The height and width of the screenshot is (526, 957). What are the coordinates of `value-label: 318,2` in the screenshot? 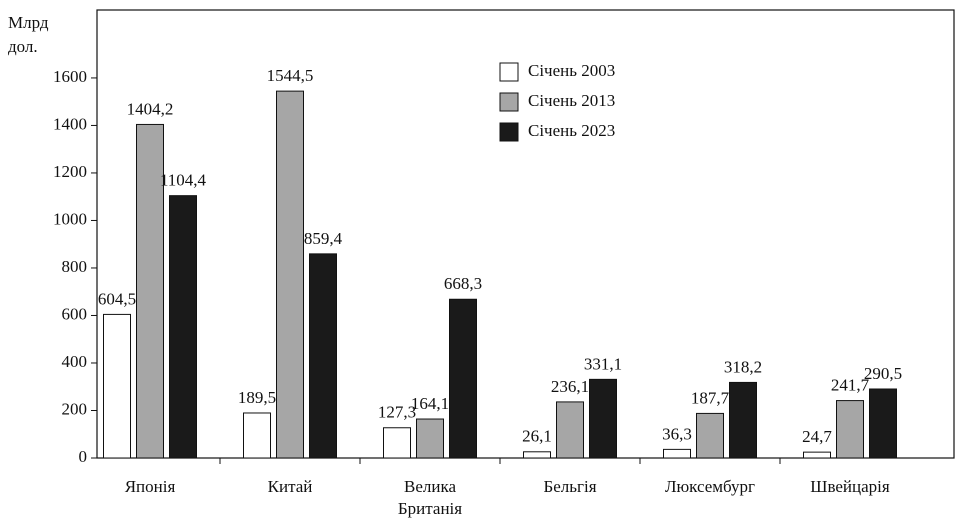 It's located at (743, 366).